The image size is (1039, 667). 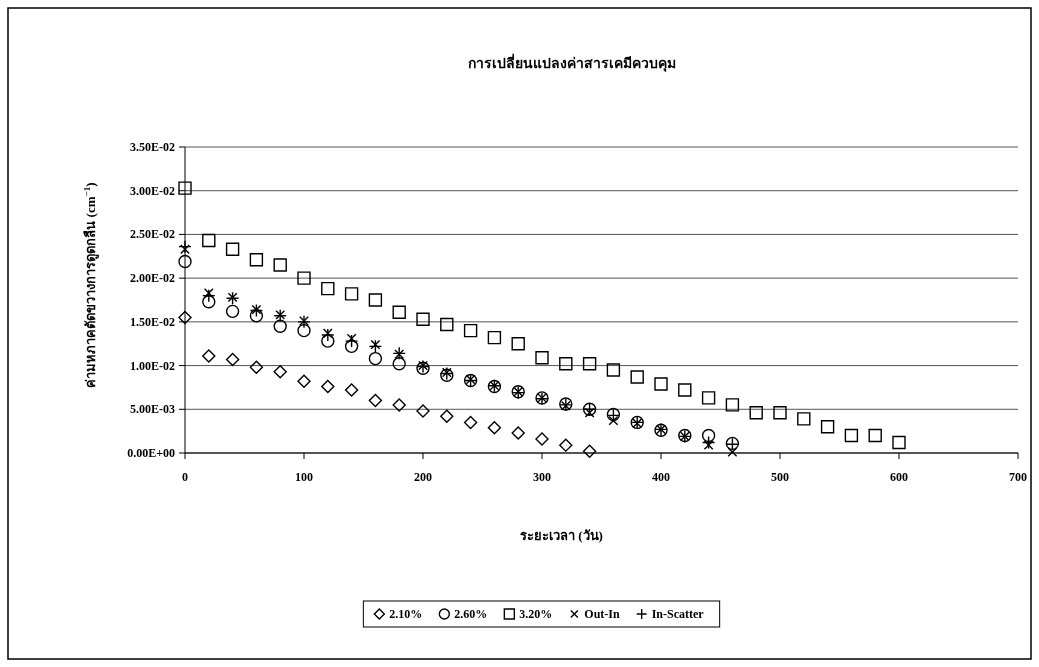 What do you see at coordinates (152, 147) in the screenshot?
I see `y-tick-label: 3.50E-02` at bounding box center [152, 147].